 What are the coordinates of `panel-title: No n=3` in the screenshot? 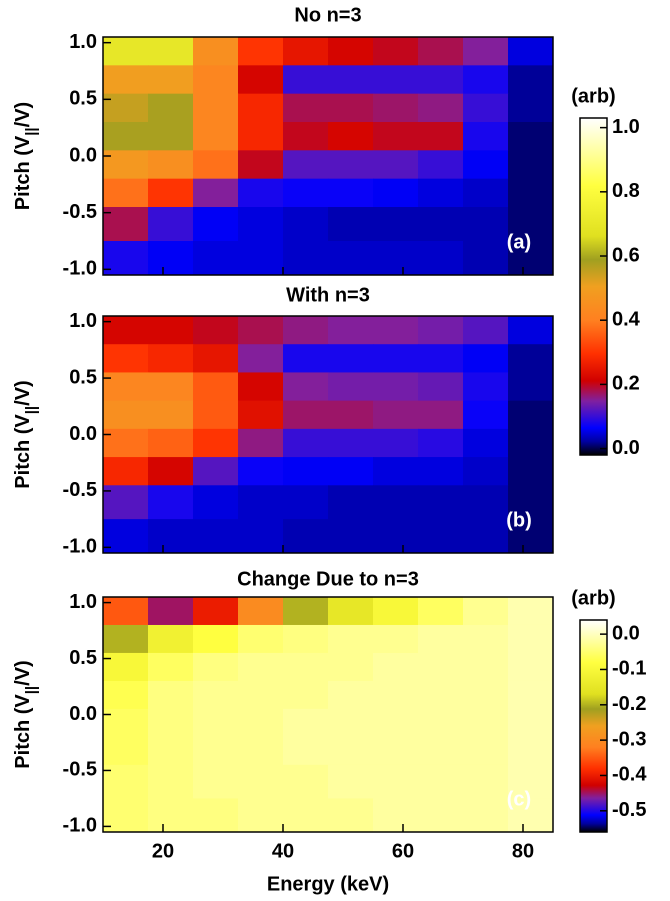 It's located at (327, 15).